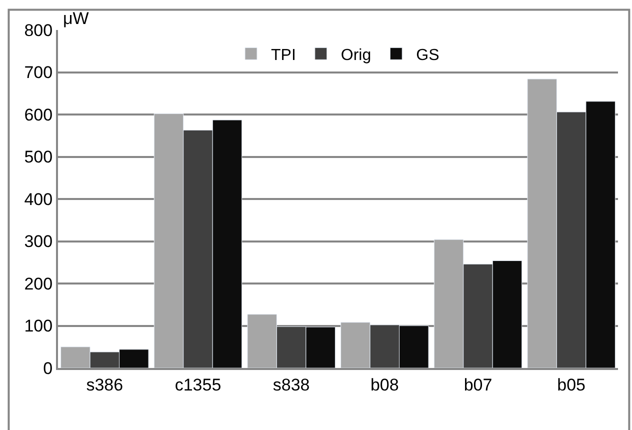 This screenshot has height=430, width=632. Describe the element at coordinates (291, 384) in the screenshot. I see `x-tick-label: s838` at that location.